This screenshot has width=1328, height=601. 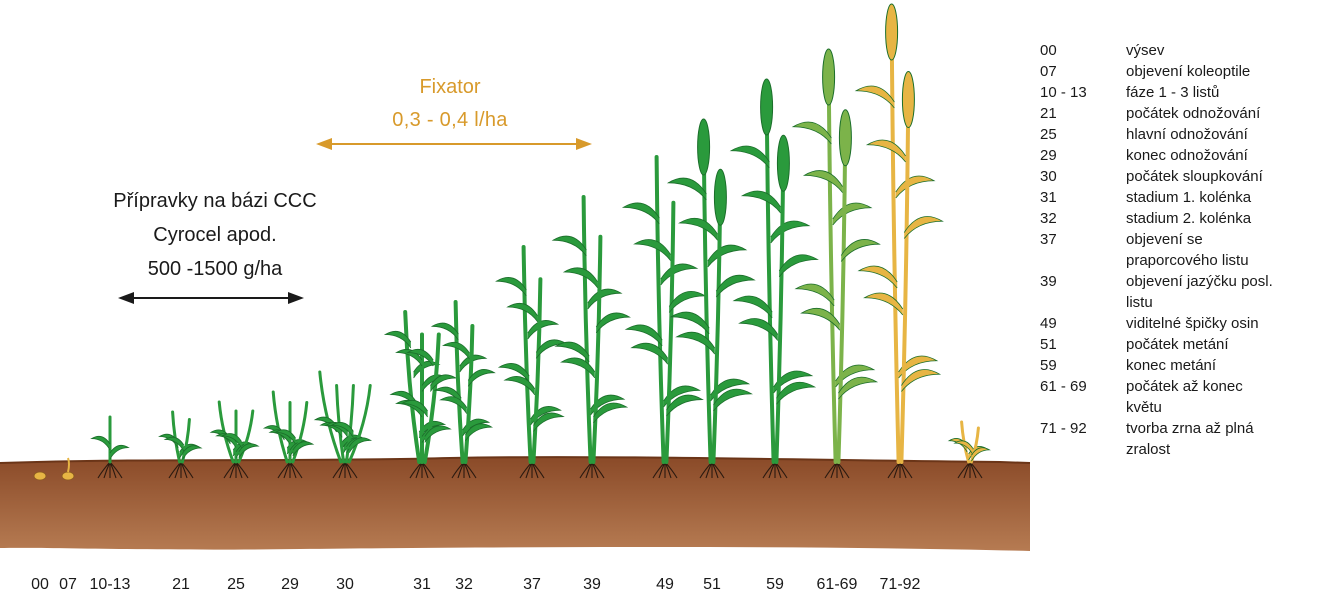 What do you see at coordinates (1048, 113) in the screenshot?
I see `legend-code: 21` at bounding box center [1048, 113].